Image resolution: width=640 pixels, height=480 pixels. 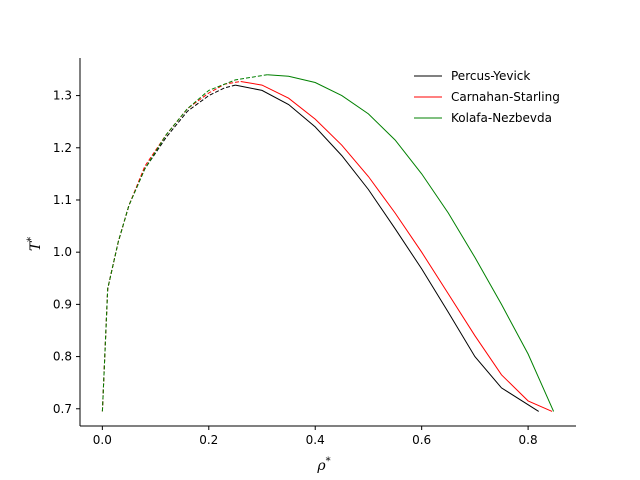 I want to click on legend-label-percus-yevick: Percus-Yevick, so click(x=490, y=76).